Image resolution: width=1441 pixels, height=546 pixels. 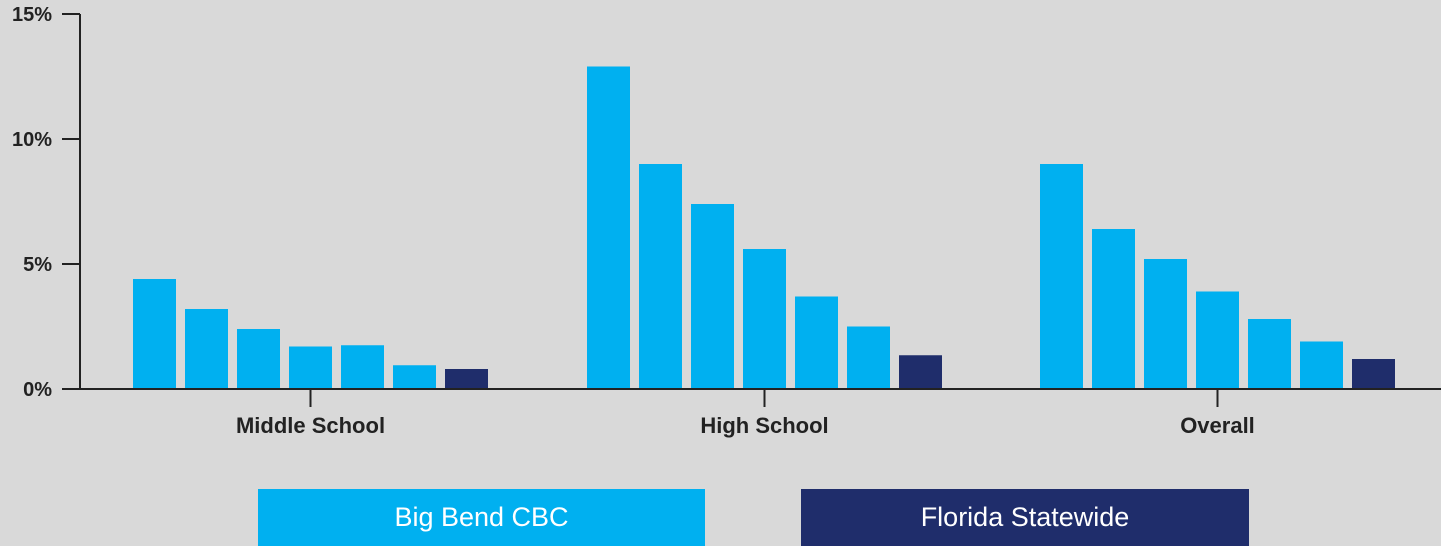 I want to click on legend-item-florida-statewide: Florida Statewide, so click(x=1025, y=517).